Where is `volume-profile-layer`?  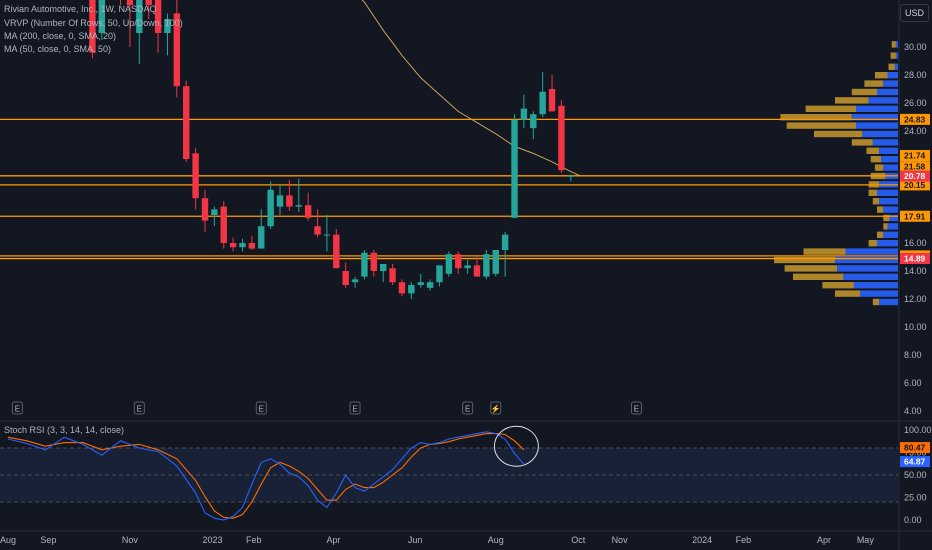
volume-profile-layer is located at coordinates (836, 173).